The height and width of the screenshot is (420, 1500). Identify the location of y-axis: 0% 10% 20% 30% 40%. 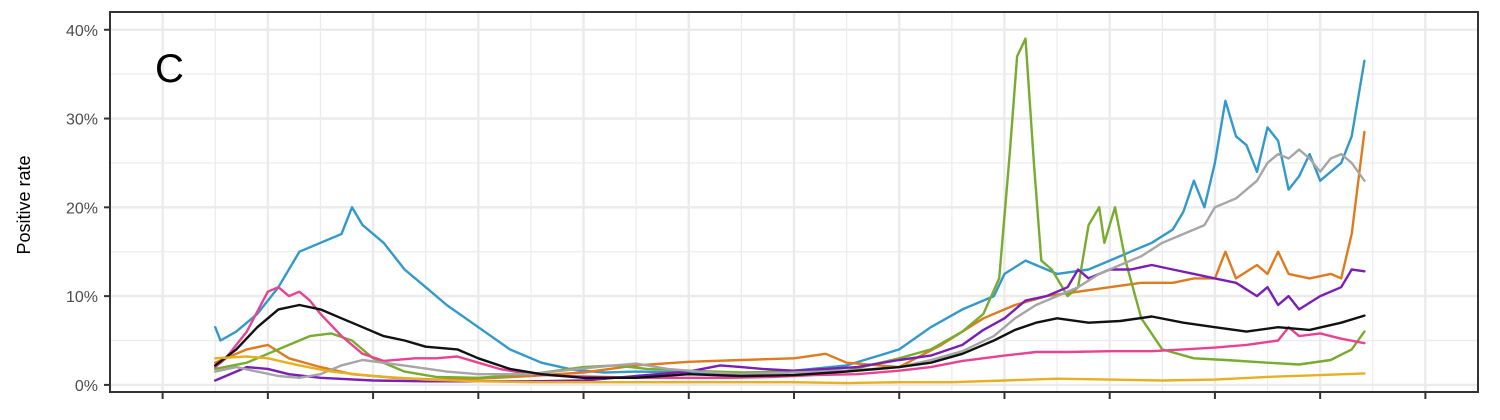
(88, 209).